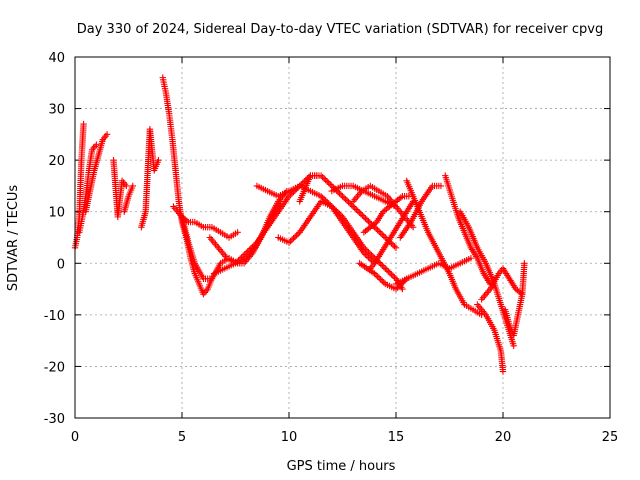  What do you see at coordinates (150, 178) in the screenshot?
I see `series-s6` at bounding box center [150, 178].